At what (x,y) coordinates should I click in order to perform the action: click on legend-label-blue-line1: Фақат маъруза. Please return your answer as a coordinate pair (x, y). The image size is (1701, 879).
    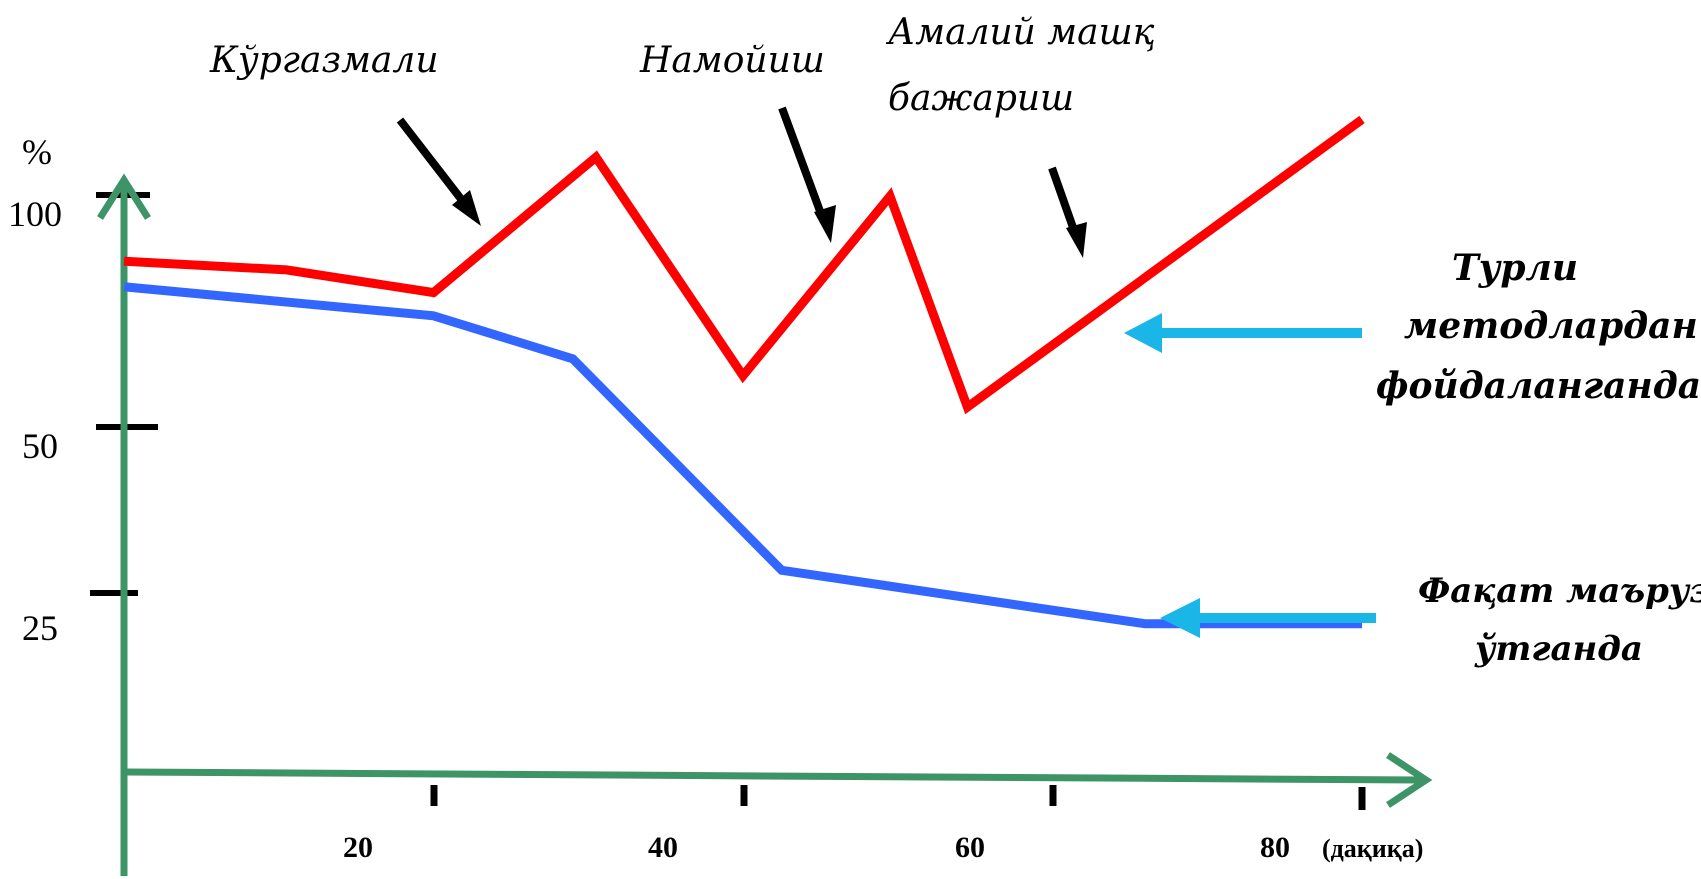
    Looking at the image, I should click on (1559, 591).